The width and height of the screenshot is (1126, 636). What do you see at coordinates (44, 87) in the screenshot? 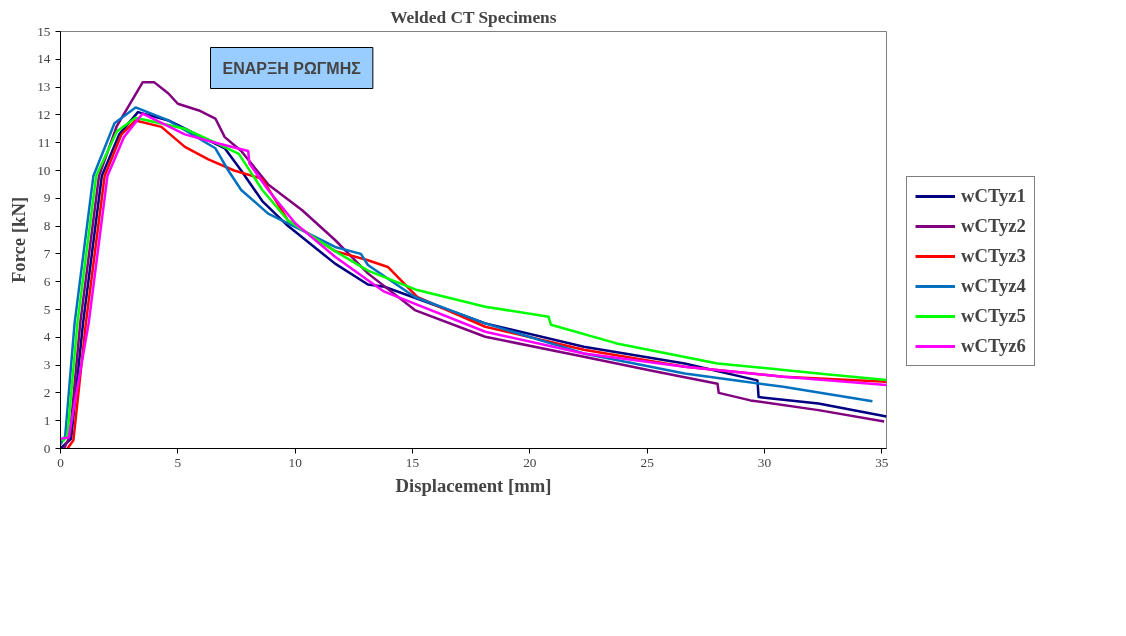
I see `y-tick-label: 13` at bounding box center [44, 87].